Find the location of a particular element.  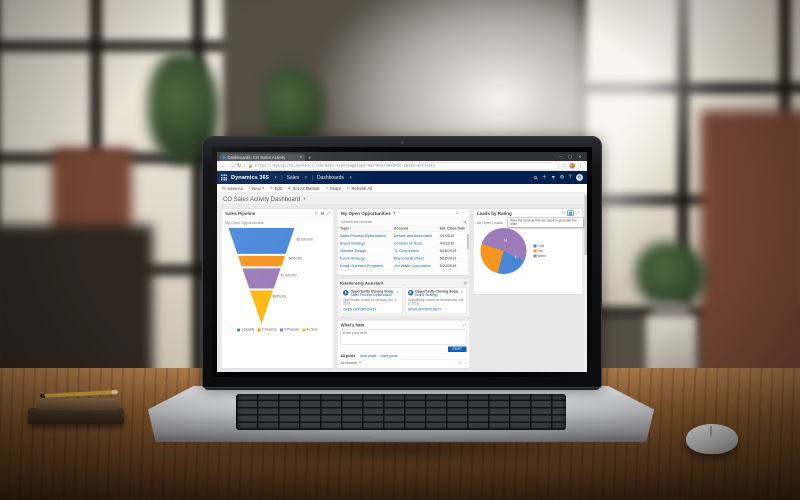

cell-topic-link: Email Outreach Programs is located at coordinates (364, 265).